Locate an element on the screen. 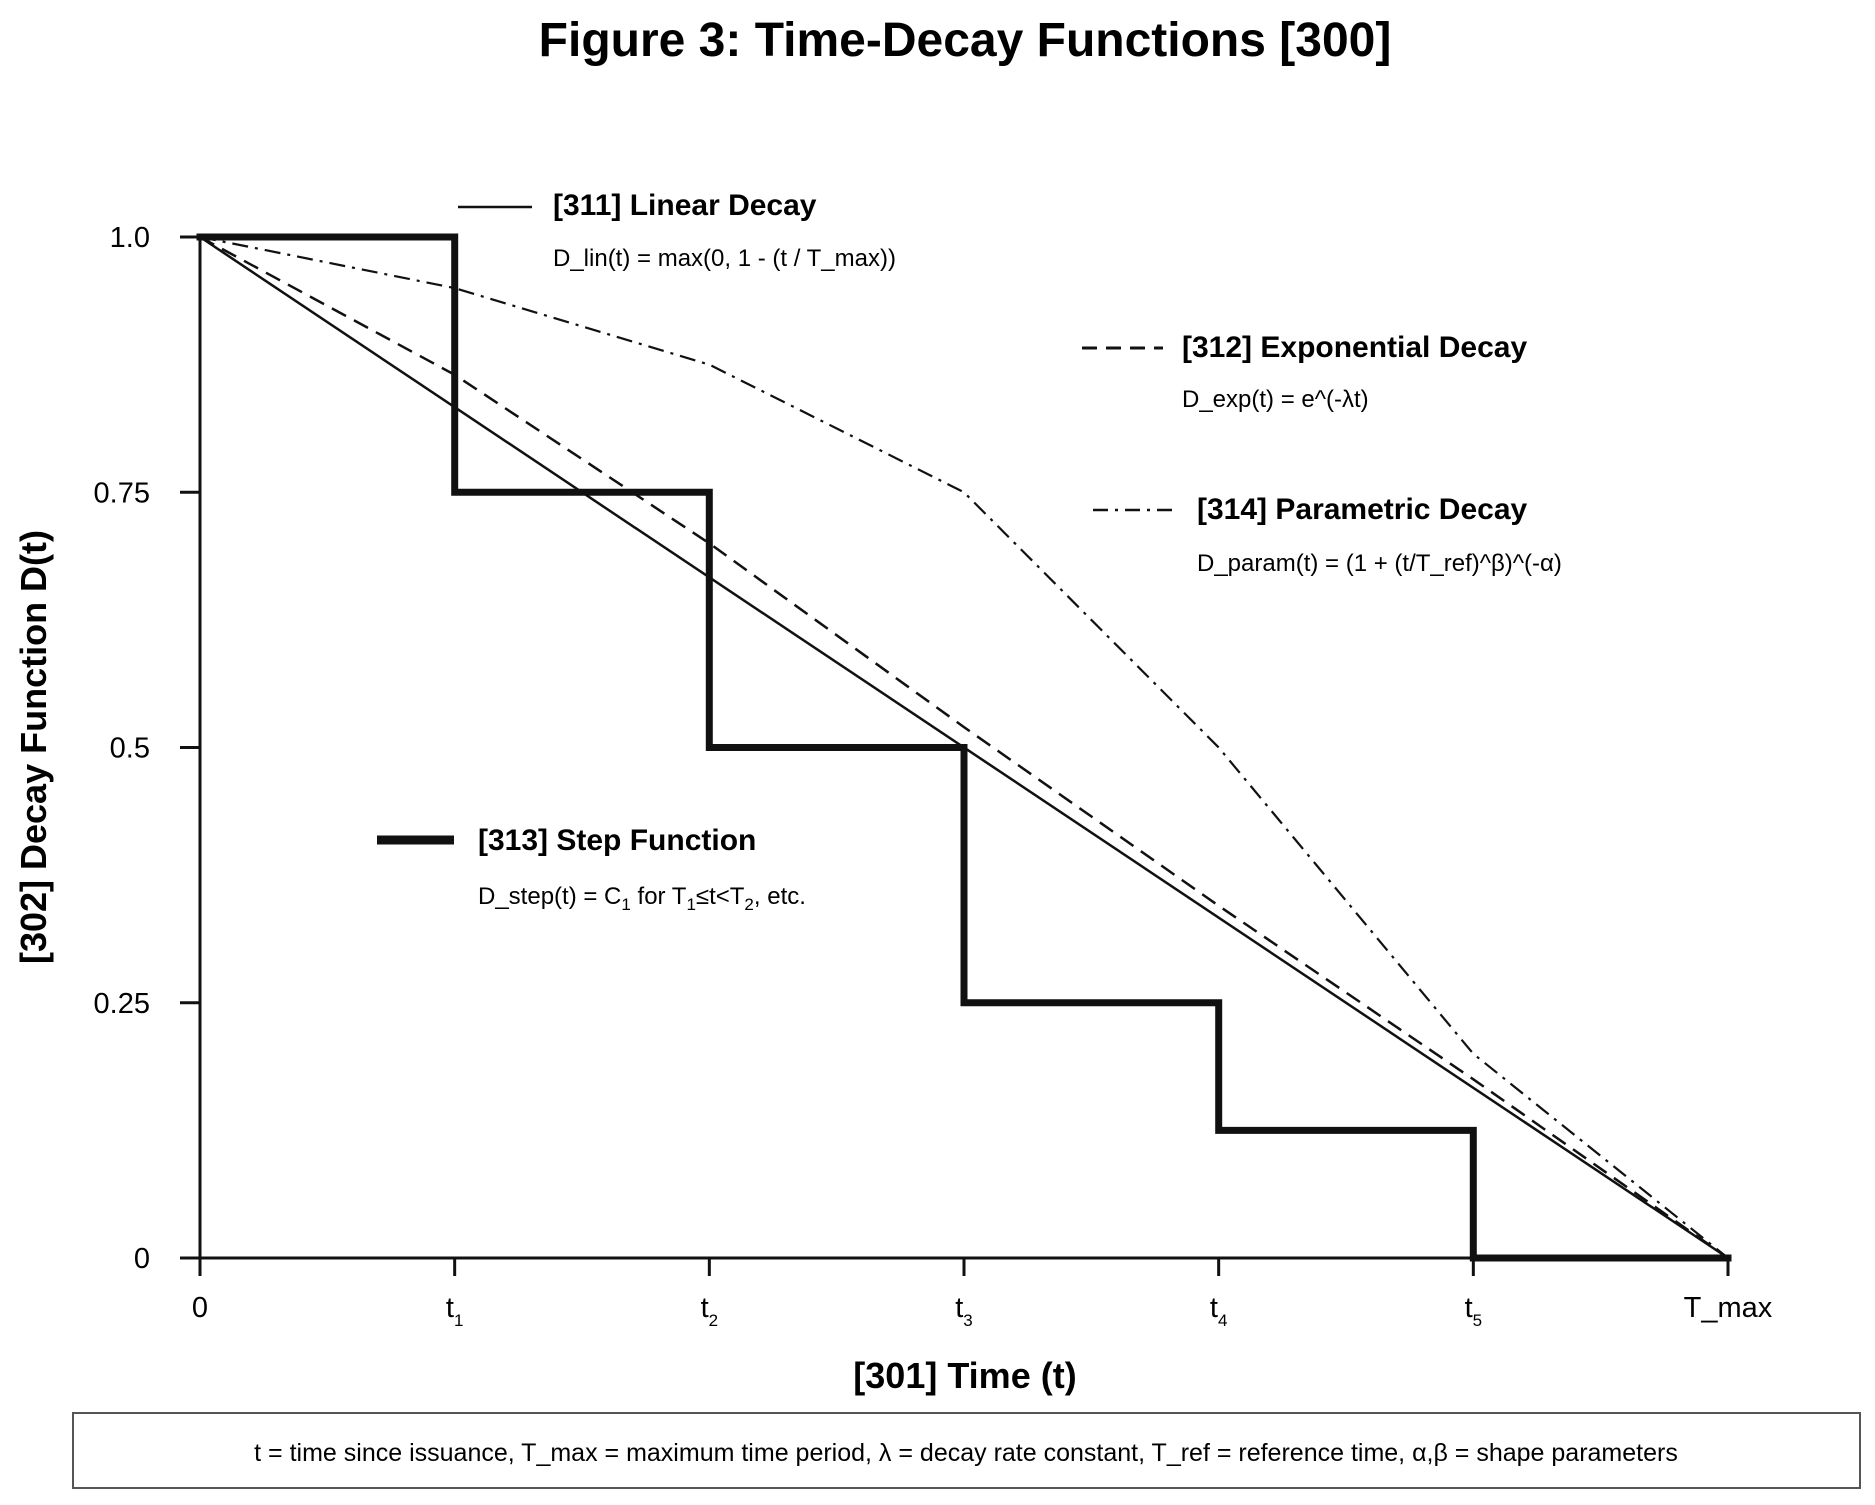 This screenshot has width=1875, height=1505. legend-exponential-equation: D_exp(t) = e^(-λt) is located at coordinates (1275, 399).